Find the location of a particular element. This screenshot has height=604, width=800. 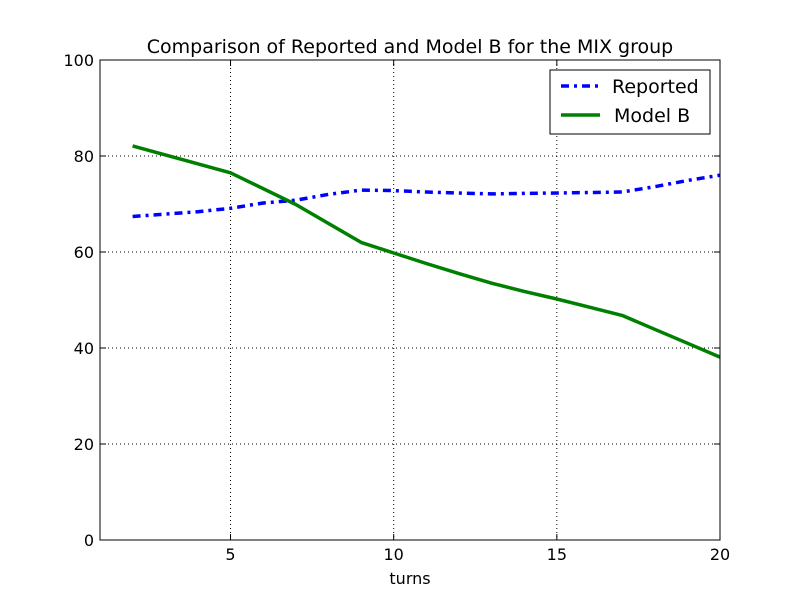

legend-box is located at coordinates (630, 102).